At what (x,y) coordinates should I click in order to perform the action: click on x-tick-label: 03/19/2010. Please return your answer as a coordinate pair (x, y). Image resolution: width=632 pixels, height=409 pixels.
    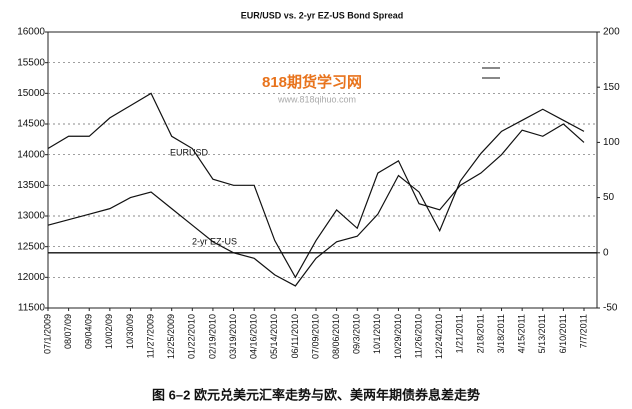
    Looking at the image, I should click on (233, 336).